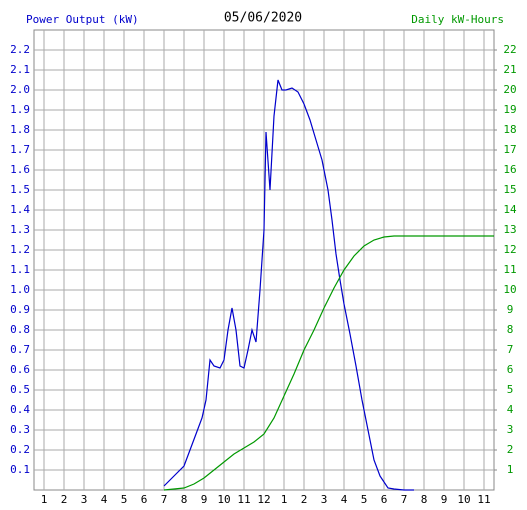  What do you see at coordinates (509, 189) in the screenshot?
I see `y2-tick-label: 15` at bounding box center [509, 189].